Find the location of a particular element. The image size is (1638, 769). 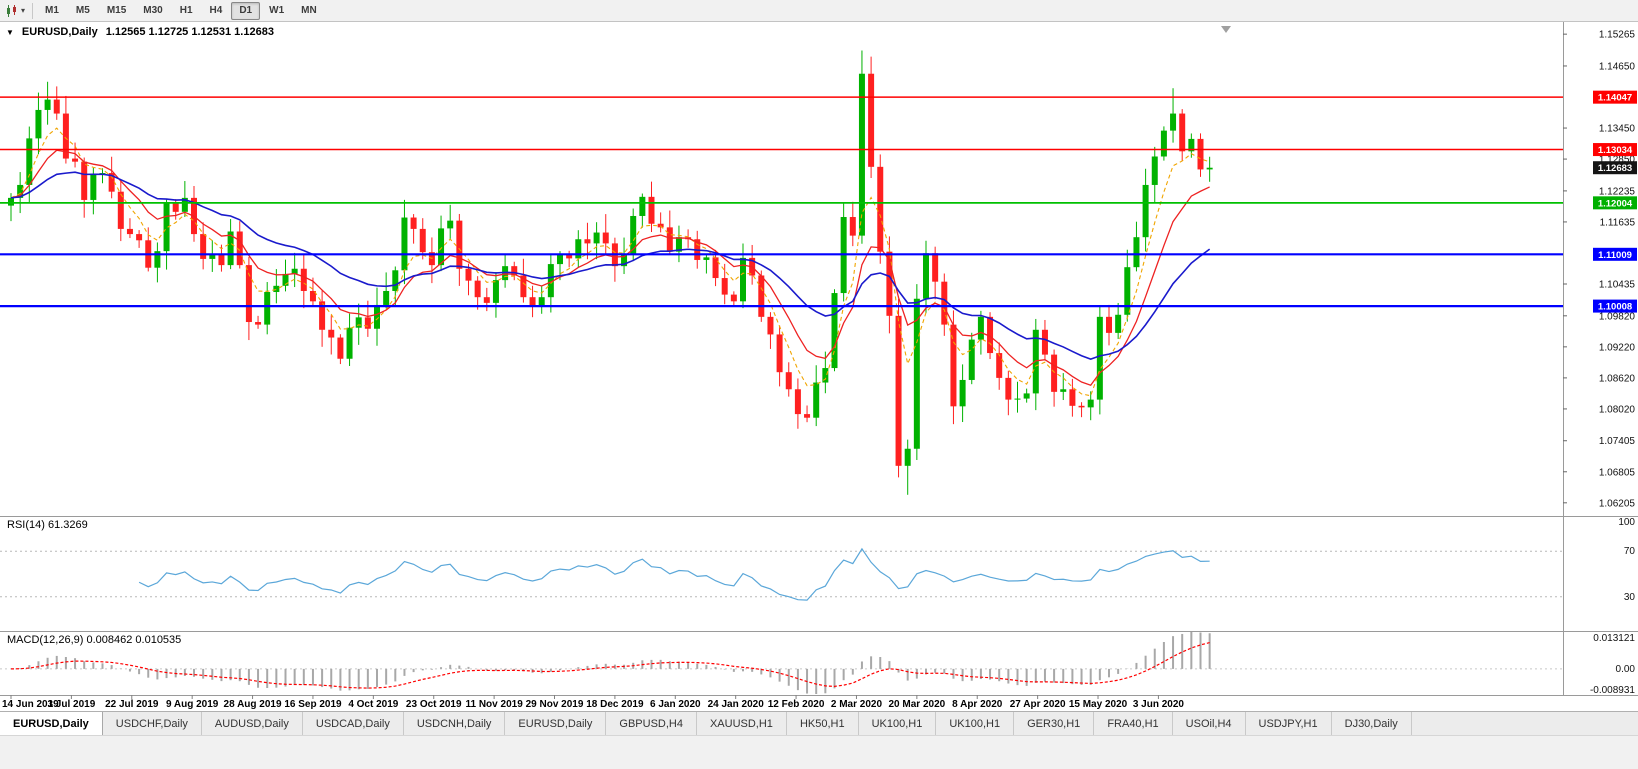

timeframe-button-MN: MN is located at coordinates (309, 10).